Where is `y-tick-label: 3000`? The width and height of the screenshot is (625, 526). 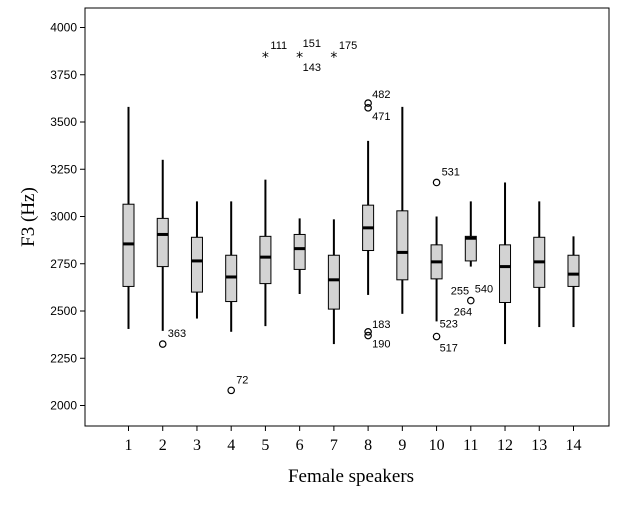
y-tick-label: 3000 is located at coordinates (63, 217).